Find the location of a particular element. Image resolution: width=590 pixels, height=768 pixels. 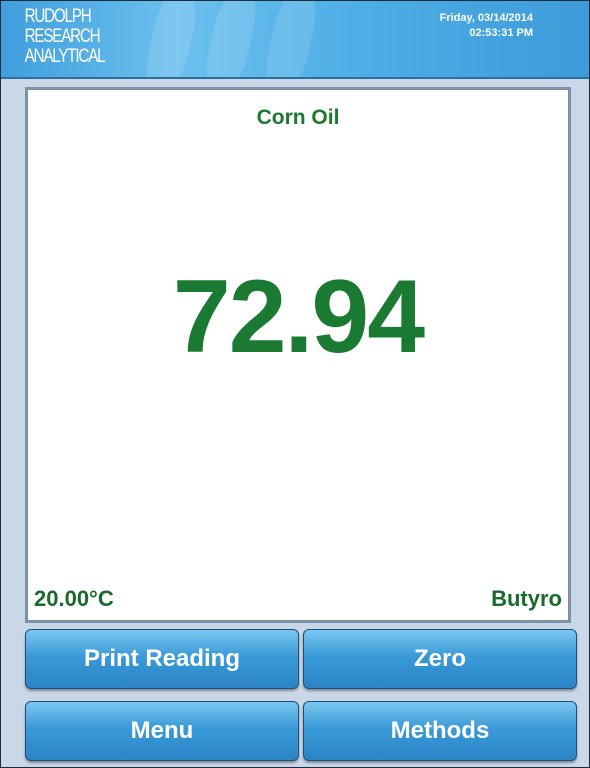

datetime: Friday, 03/14/2014 02:53:31 PM is located at coordinates (486, 26).